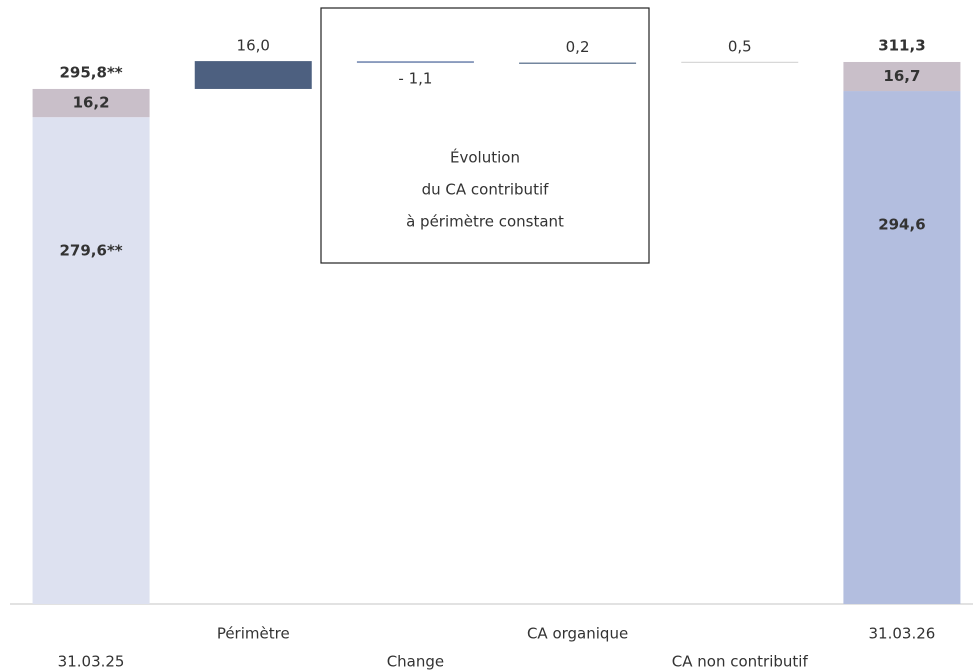 This screenshot has height=670, width=973. I want to click on value-label: 0,2, so click(578, 47).